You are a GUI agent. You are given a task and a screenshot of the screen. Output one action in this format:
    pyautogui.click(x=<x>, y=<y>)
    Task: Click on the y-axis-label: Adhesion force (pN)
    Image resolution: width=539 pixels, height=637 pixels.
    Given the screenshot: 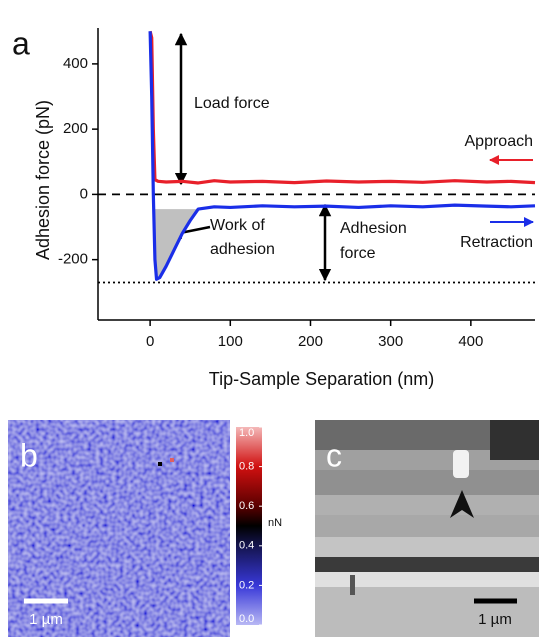 What is the action you would take?
    pyautogui.click(x=43, y=180)
    